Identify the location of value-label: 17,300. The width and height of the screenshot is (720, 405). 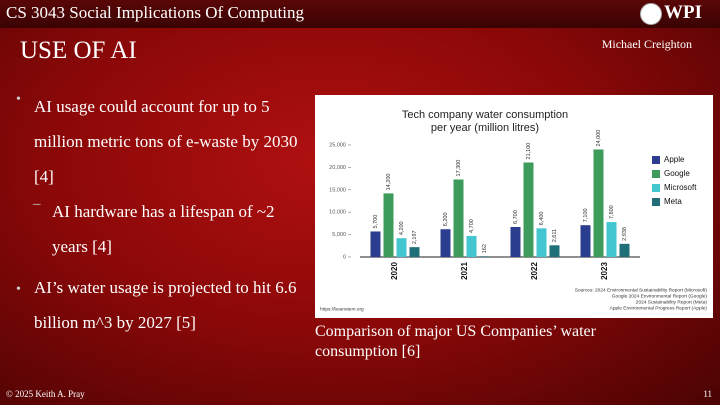
(459, 168).